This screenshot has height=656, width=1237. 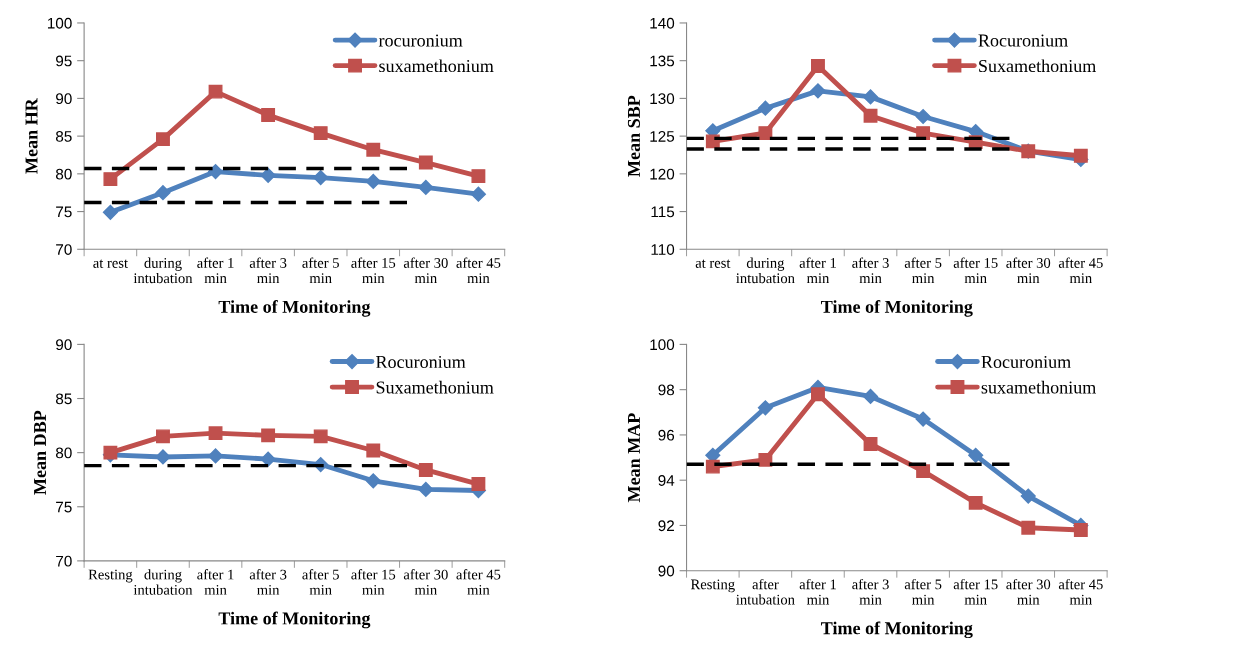 I want to click on y-tick-label: 110, so click(x=663, y=249).